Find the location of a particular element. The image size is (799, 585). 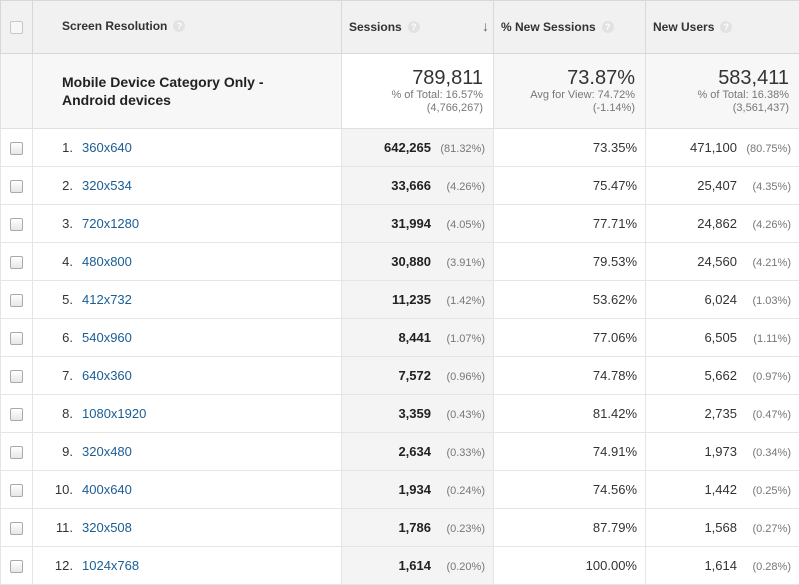

summary-sessions-total: % of Total: 16.57% is located at coordinates (412, 95).